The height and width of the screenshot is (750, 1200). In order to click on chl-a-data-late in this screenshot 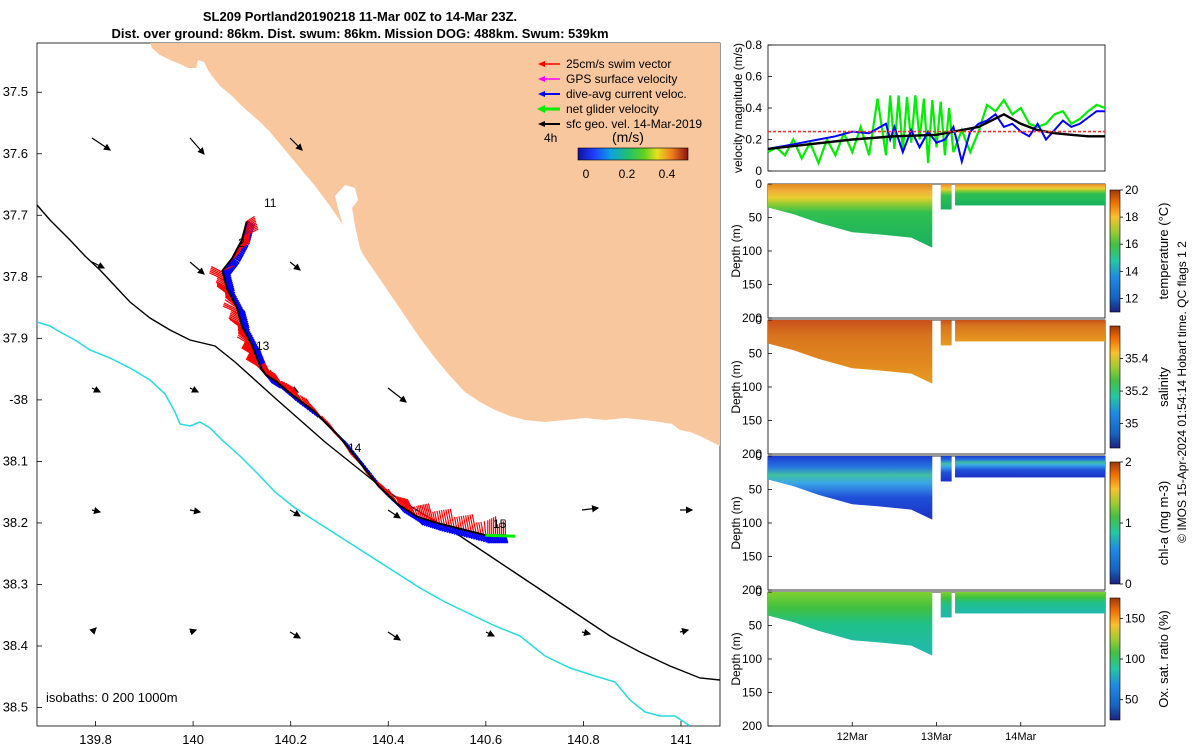, I will do `click(1030, 467)`.